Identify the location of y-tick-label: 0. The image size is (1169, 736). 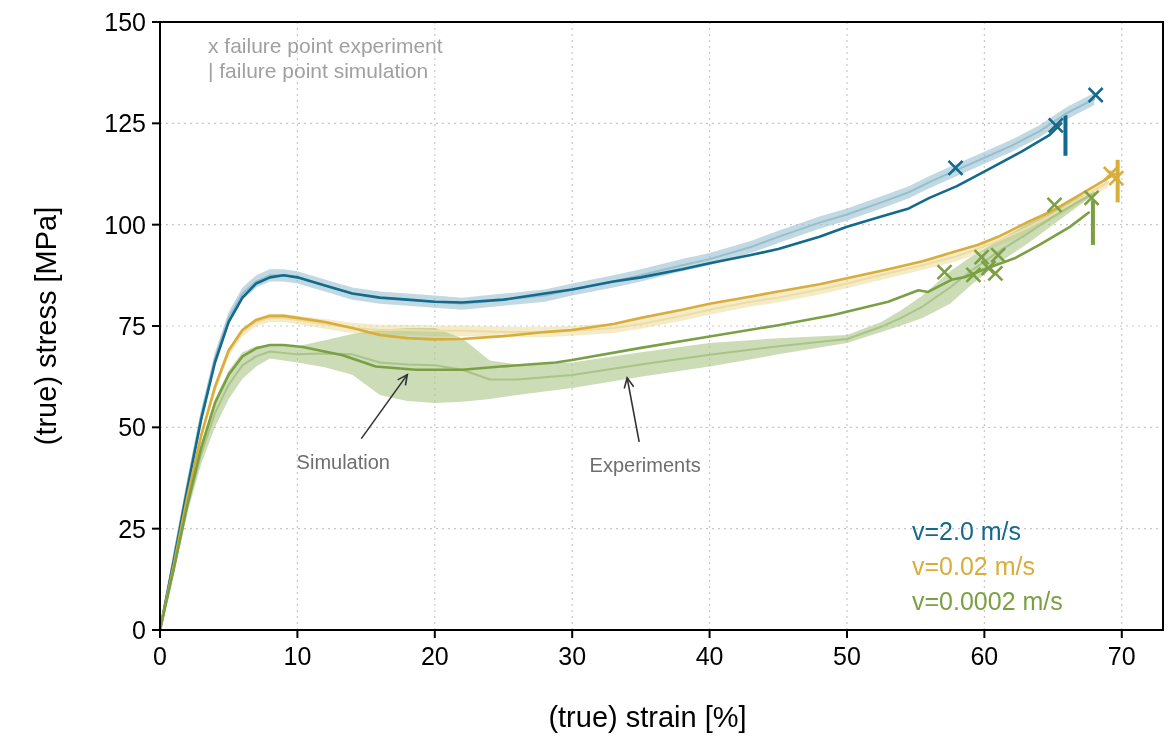
(139, 630).